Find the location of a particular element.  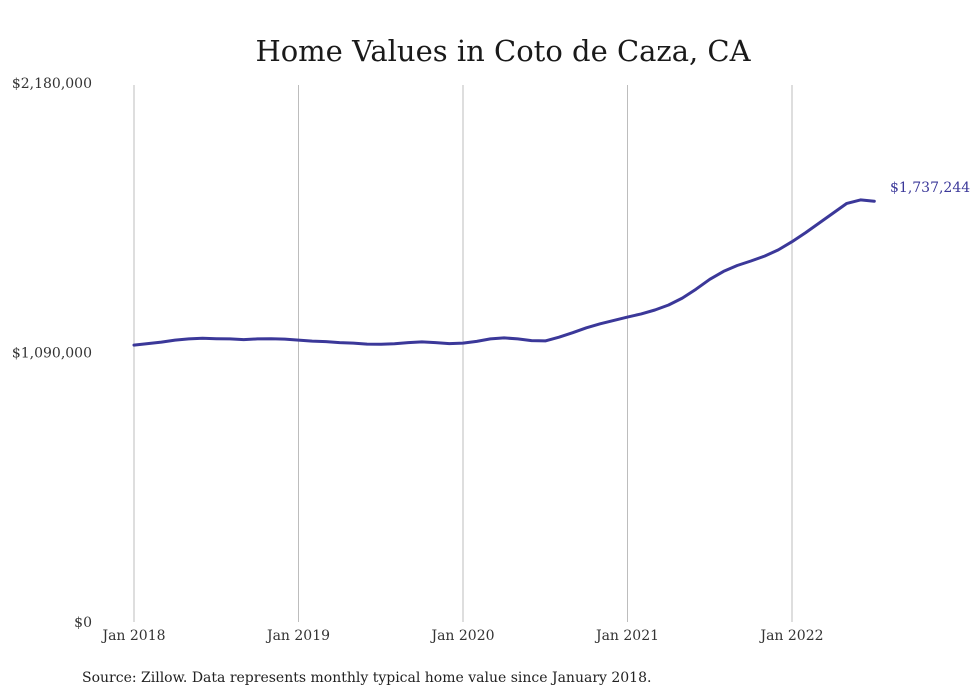

chart-title: Home Values in Coto de Caza, CA is located at coordinates (503, 51).